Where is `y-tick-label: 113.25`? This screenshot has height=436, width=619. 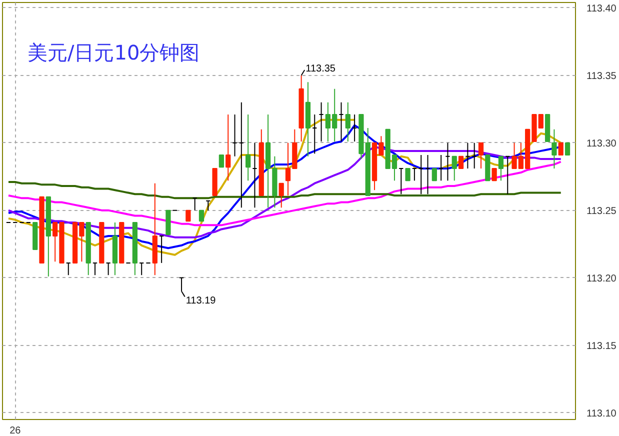
y-tick-label: 113.25 is located at coordinates (601, 211).